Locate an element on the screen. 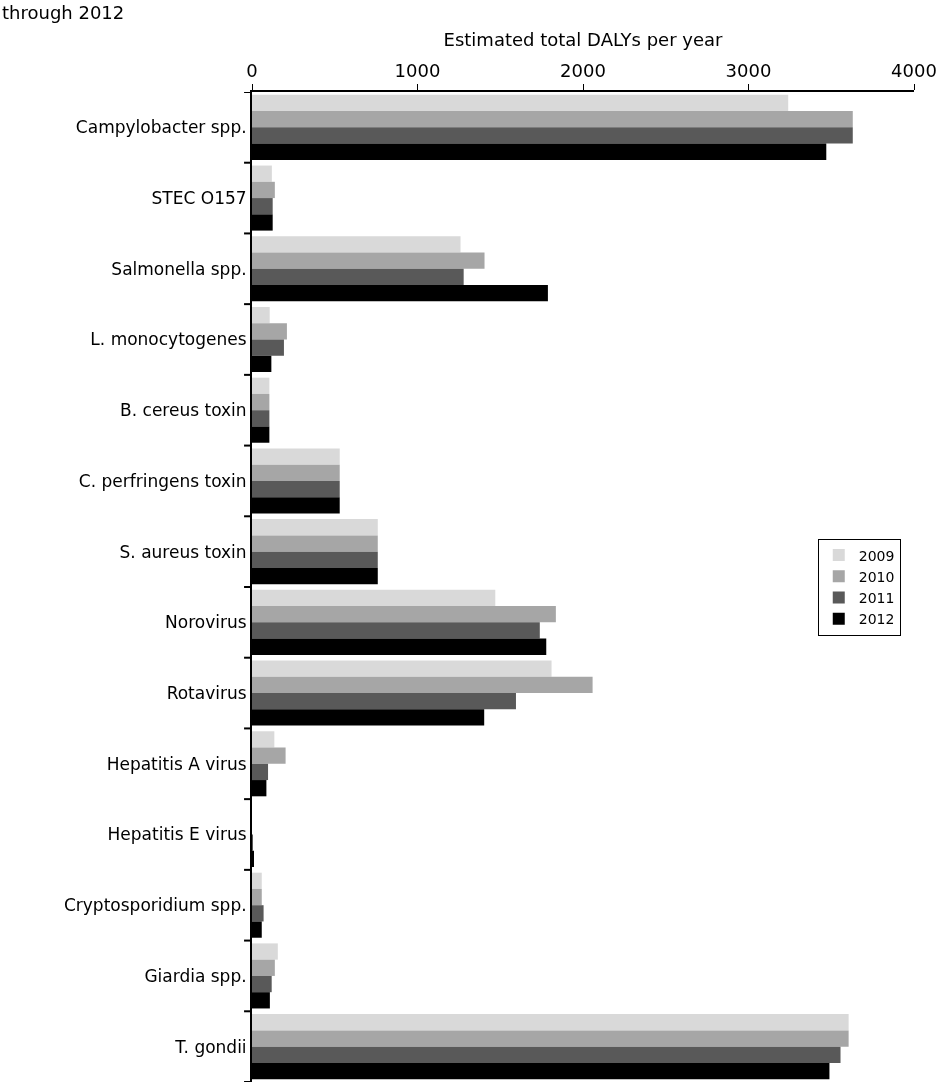  legend-label: 2009 is located at coordinates (876, 555).